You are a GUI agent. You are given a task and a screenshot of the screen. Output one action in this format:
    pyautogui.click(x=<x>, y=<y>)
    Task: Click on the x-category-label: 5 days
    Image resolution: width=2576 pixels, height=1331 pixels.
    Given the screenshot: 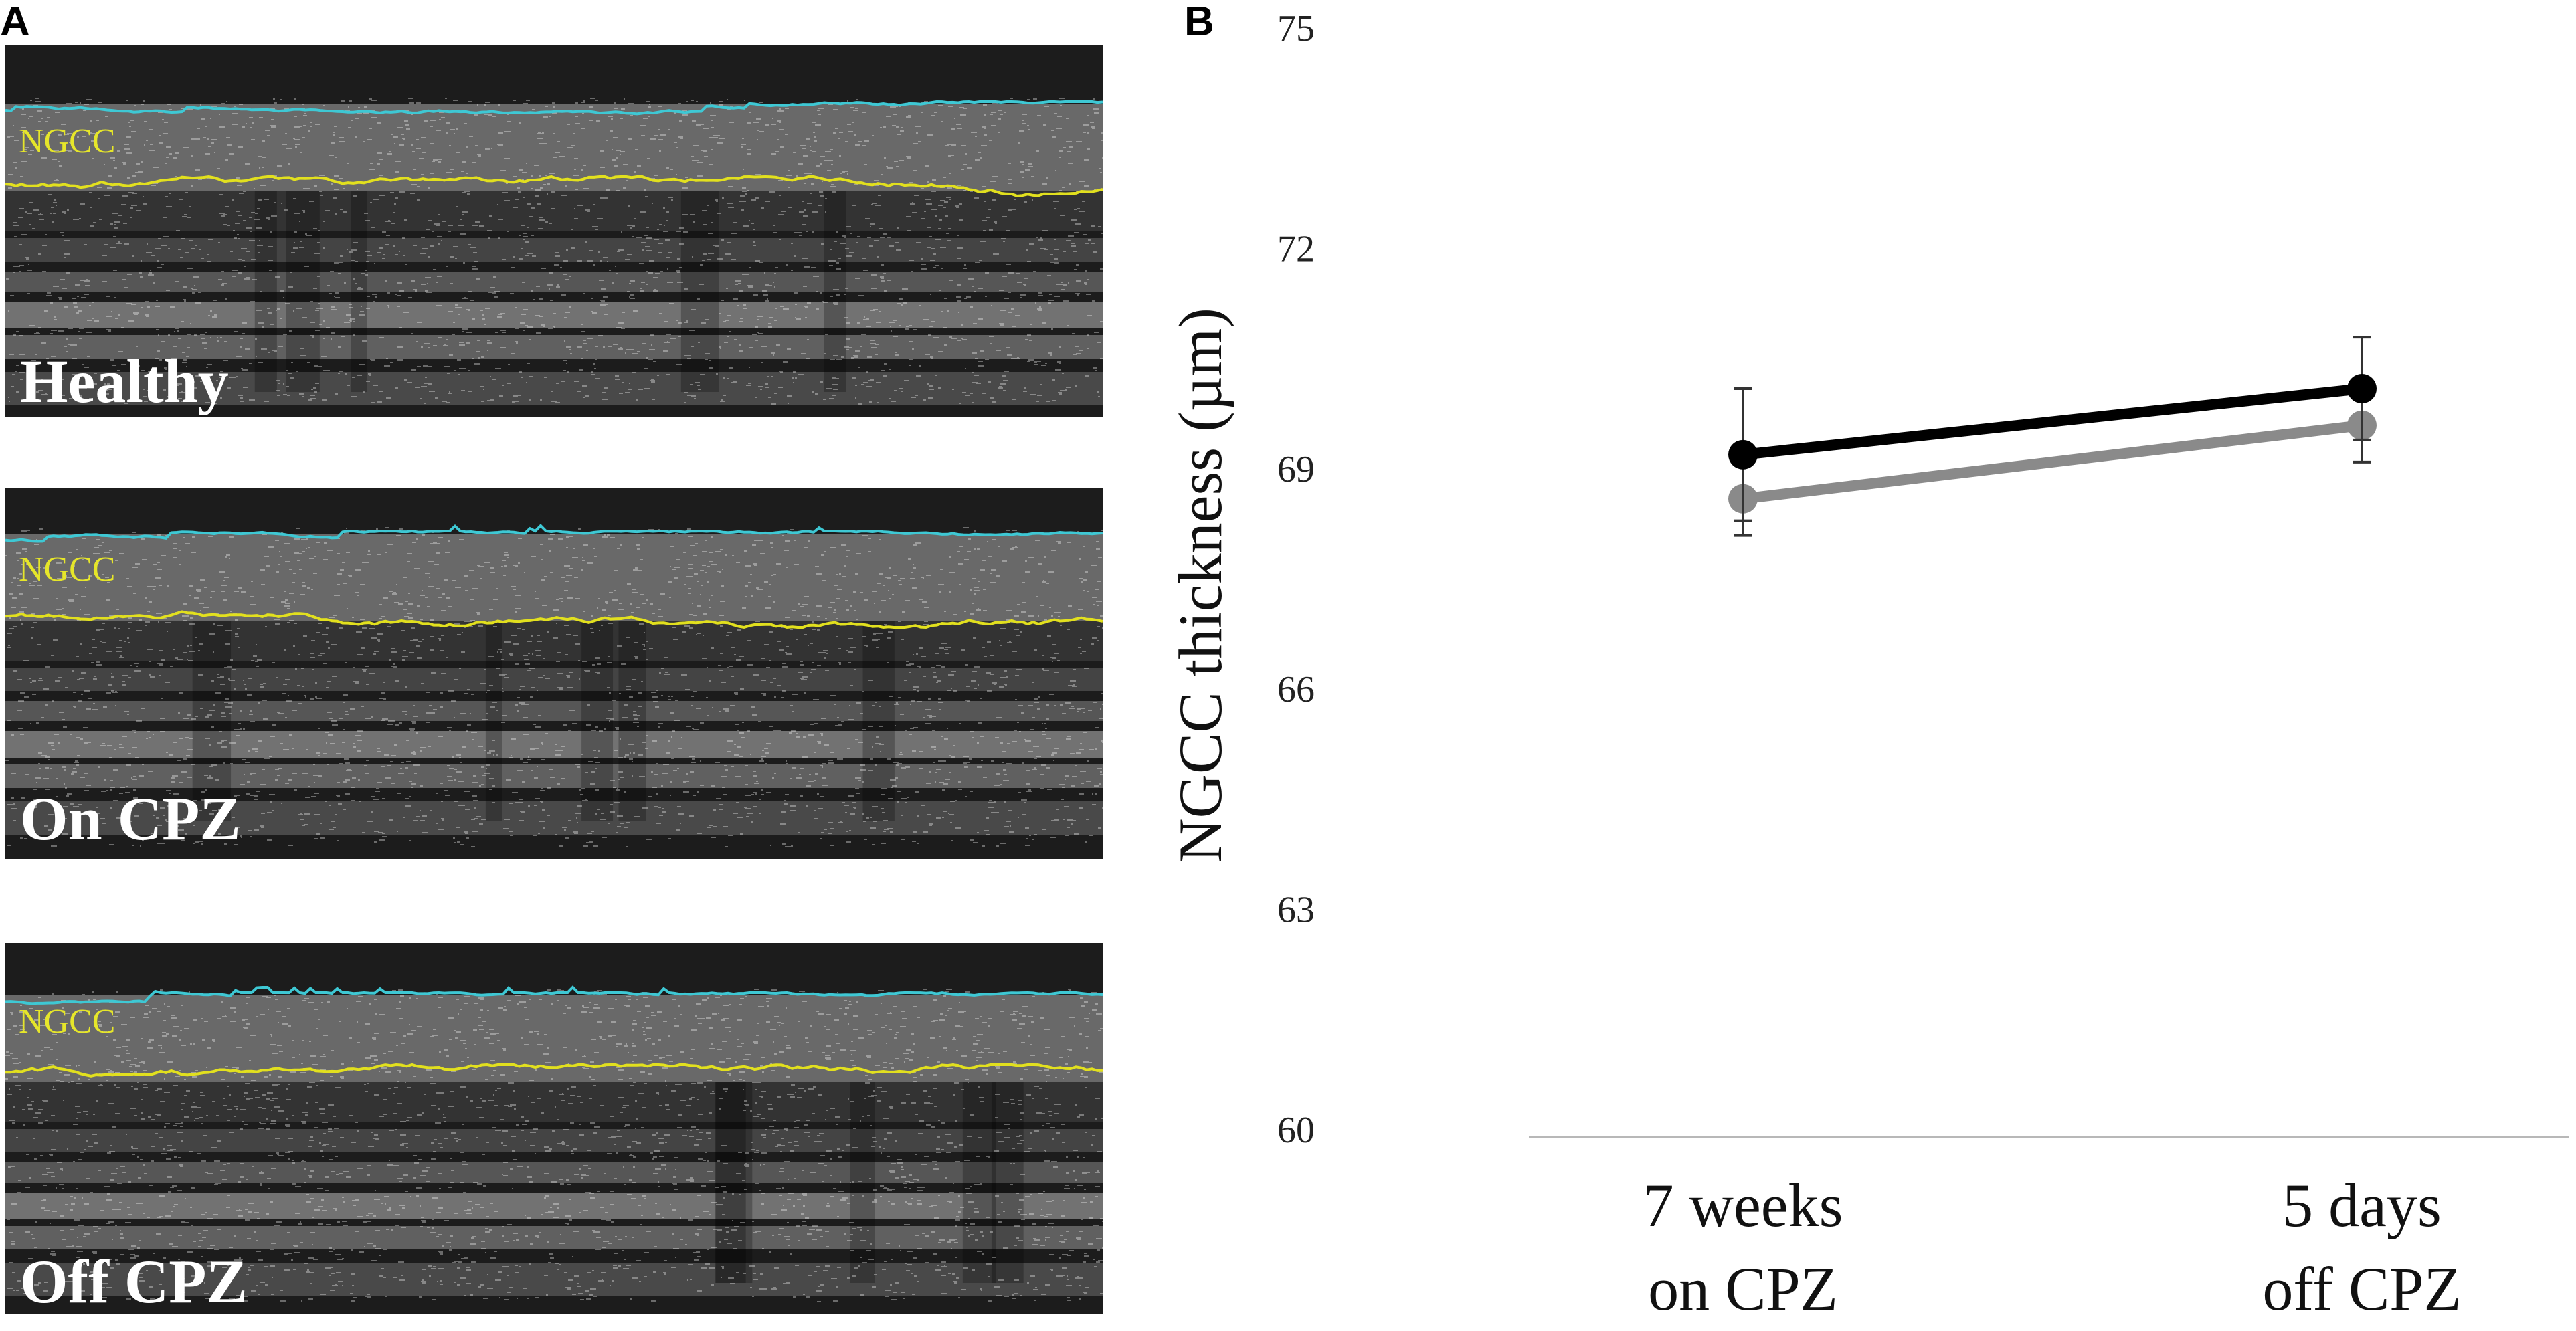 What is the action you would take?
    pyautogui.click(x=2362, y=1205)
    